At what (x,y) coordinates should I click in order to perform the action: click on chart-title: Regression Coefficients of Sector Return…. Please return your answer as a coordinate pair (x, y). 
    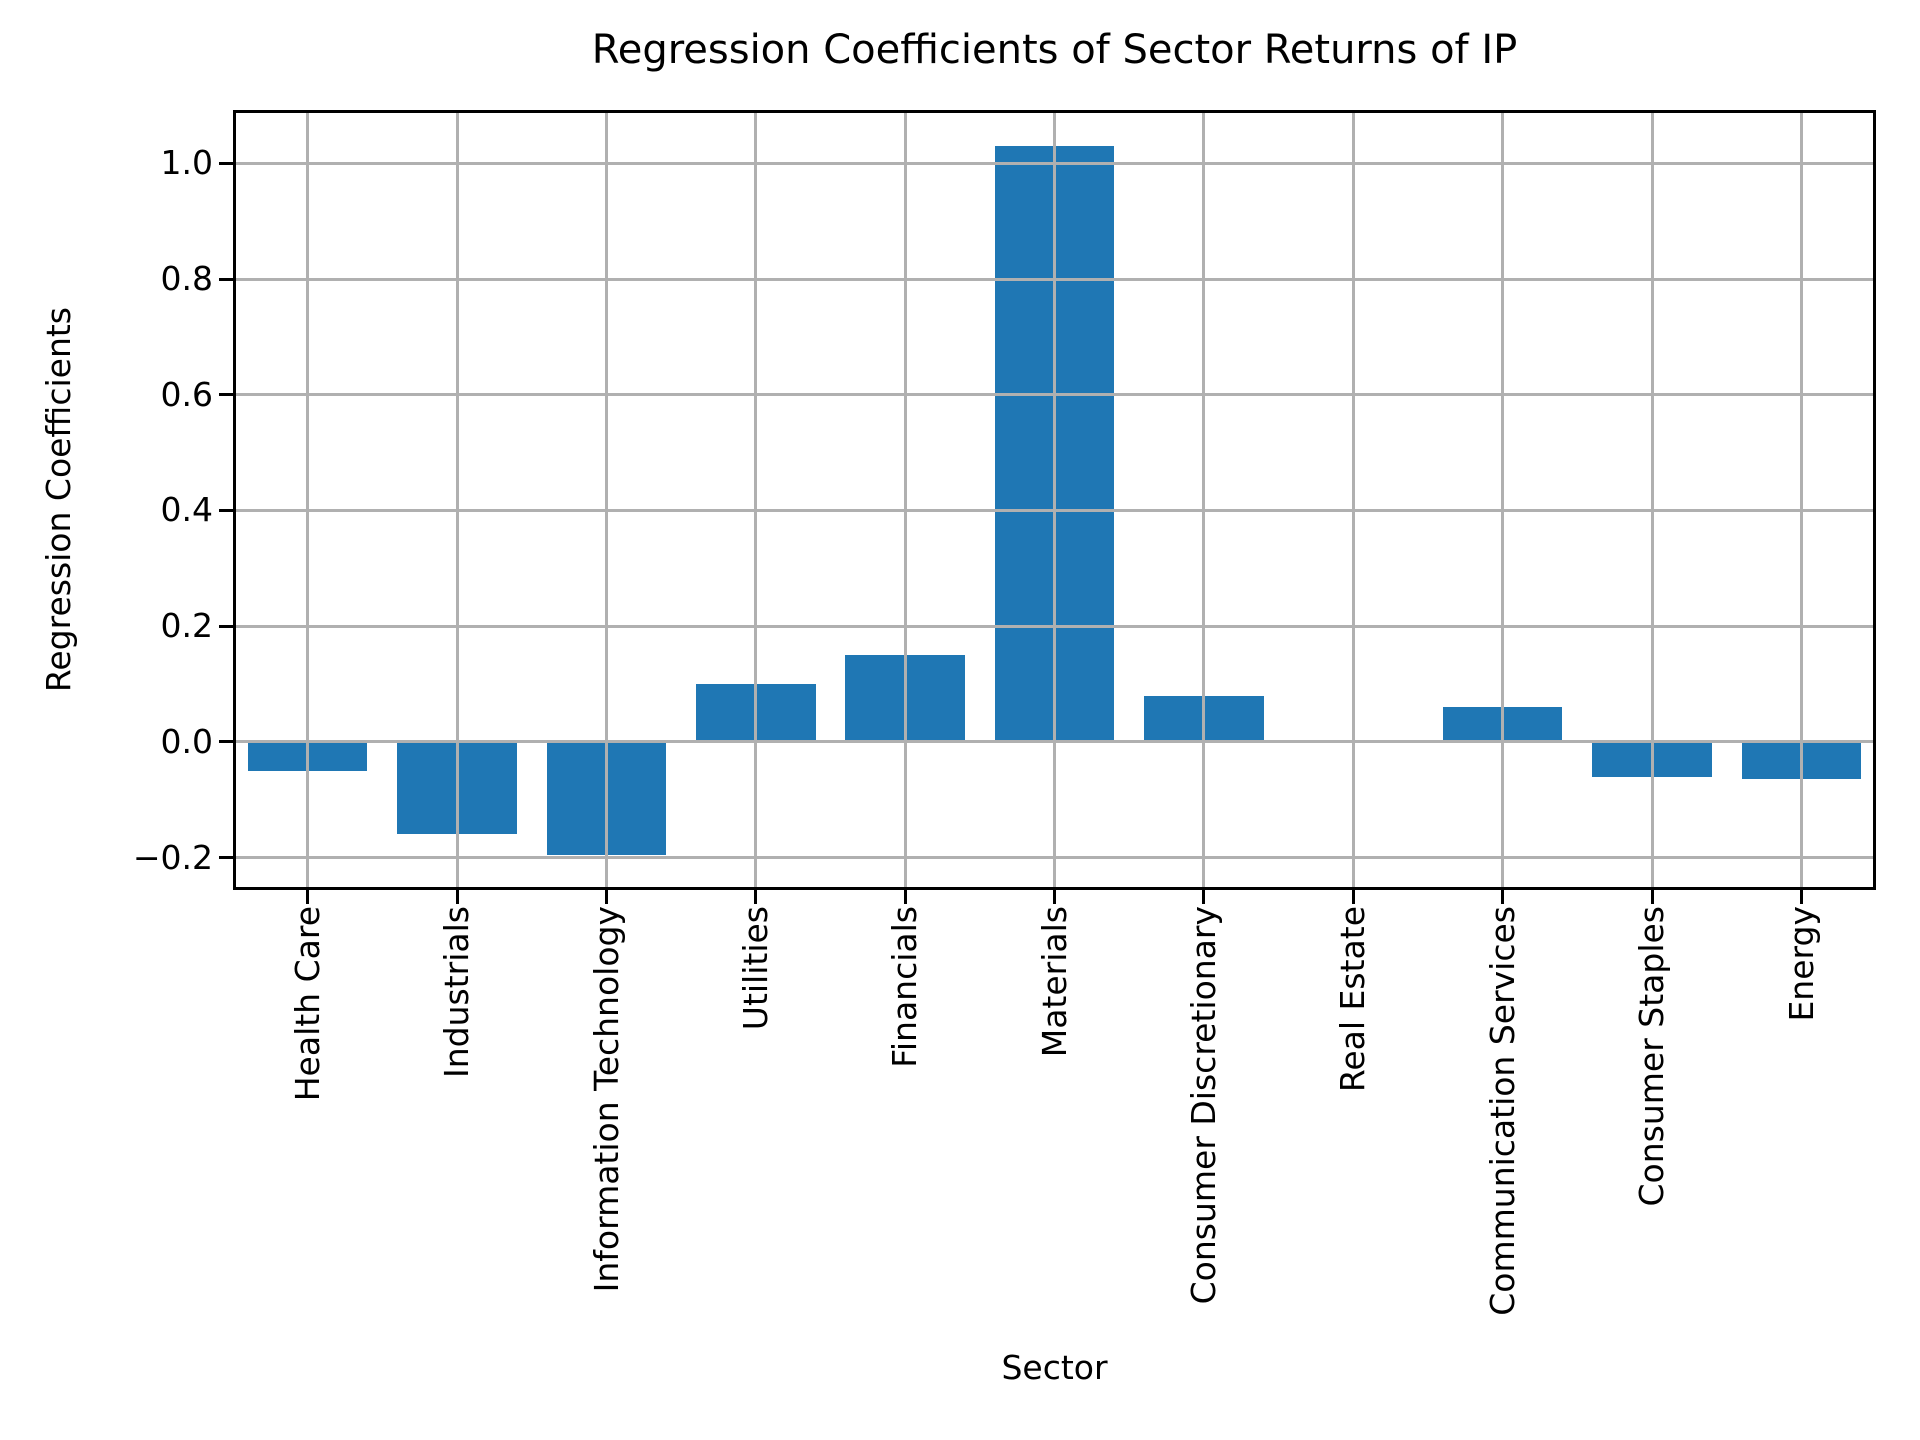
    Looking at the image, I should click on (1054, 50).